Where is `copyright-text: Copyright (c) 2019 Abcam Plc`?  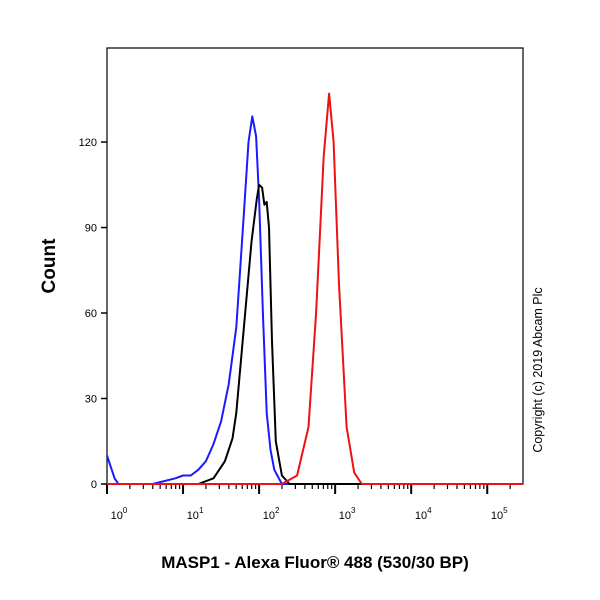
copyright-text: Copyright (c) 2019 Abcam Plc is located at coordinates (538, 370).